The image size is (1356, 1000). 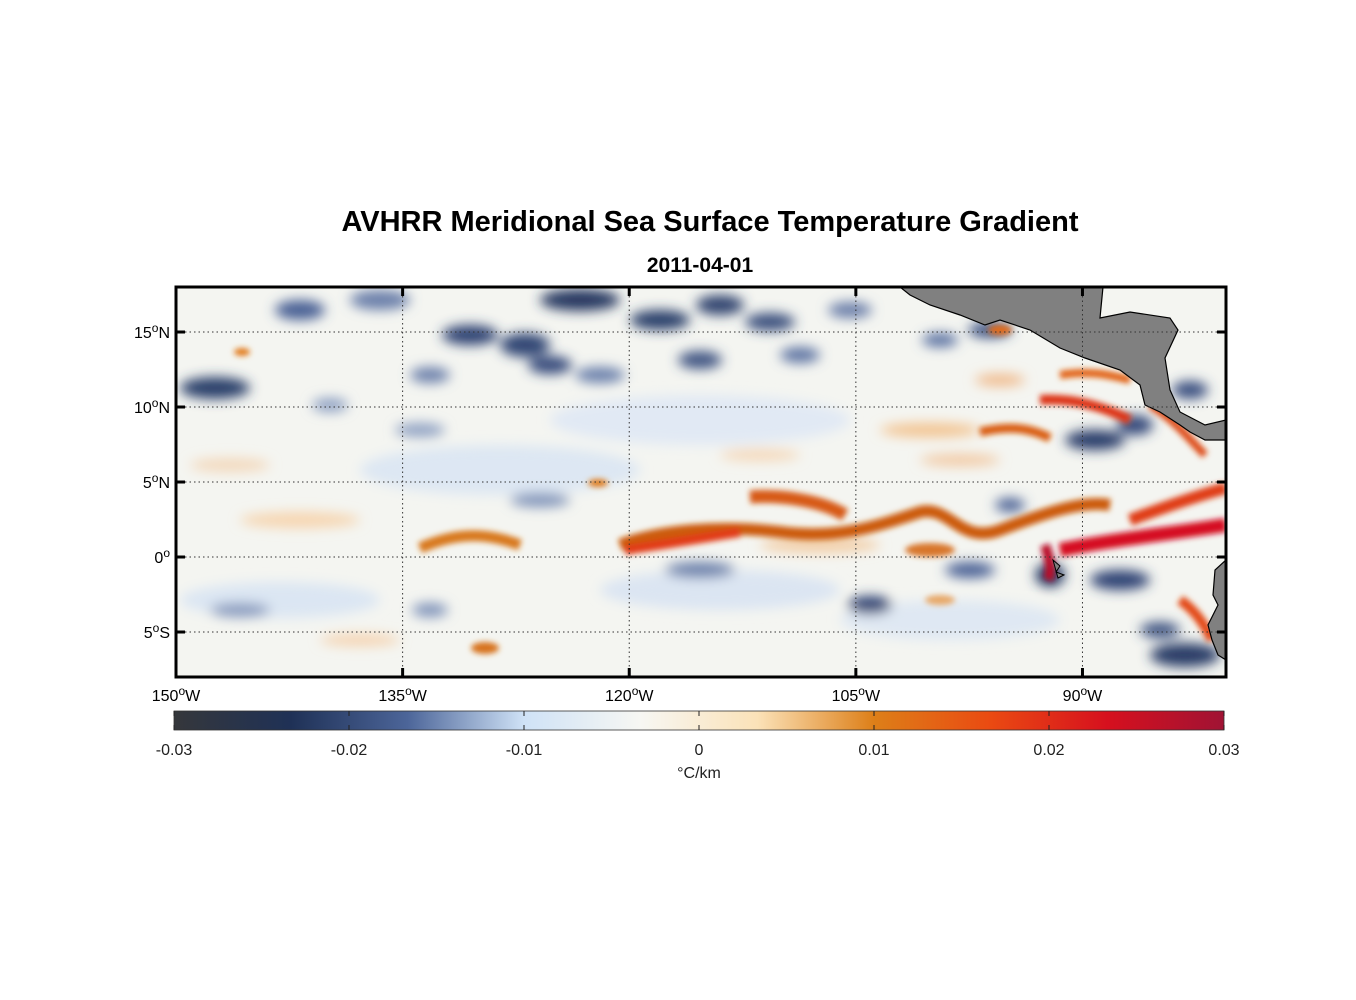 What do you see at coordinates (1059, 568) in the screenshot?
I see `galapagos-land` at bounding box center [1059, 568].